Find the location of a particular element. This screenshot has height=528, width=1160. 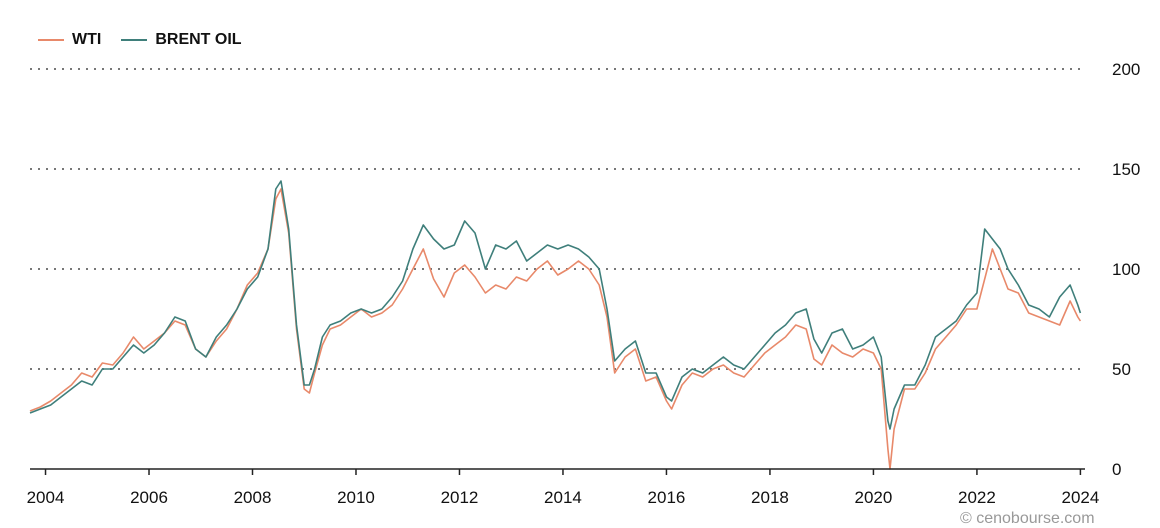

y-tick-label: 100 is located at coordinates (1126, 269).